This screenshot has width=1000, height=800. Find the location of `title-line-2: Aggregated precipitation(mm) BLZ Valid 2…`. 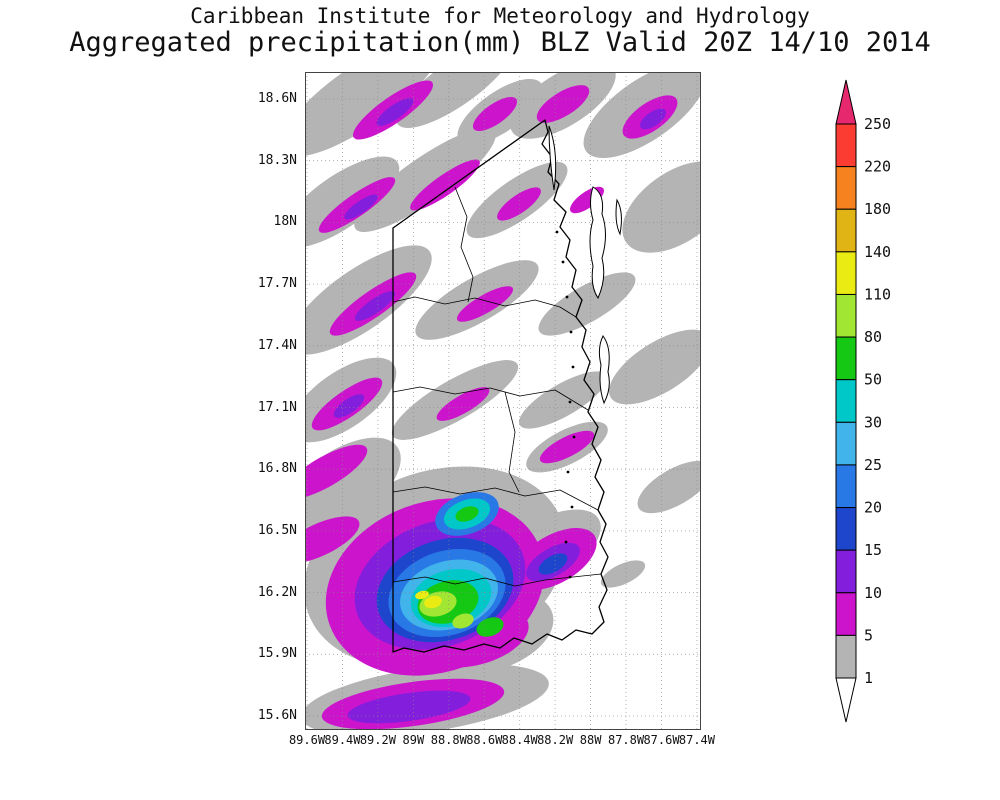

title-line-2: Aggregated precipitation(mm) BLZ Valid 2… is located at coordinates (500, 42).